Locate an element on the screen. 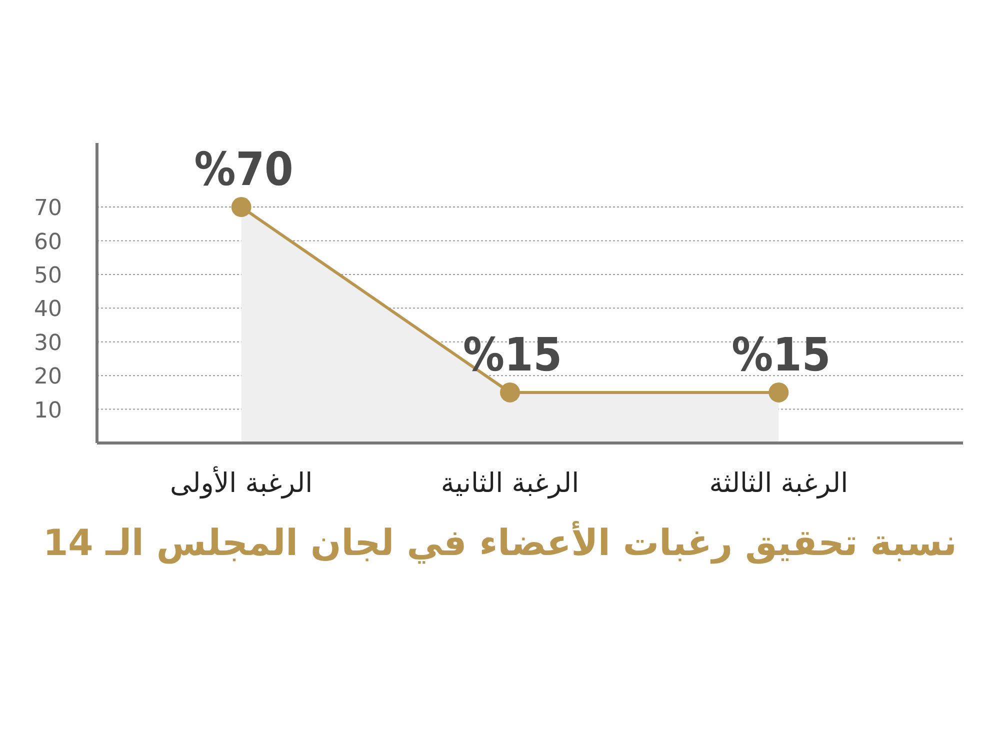 The width and height of the screenshot is (1000, 750). x-tick-label: الرغبة الثانية is located at coordinates (510, 483).